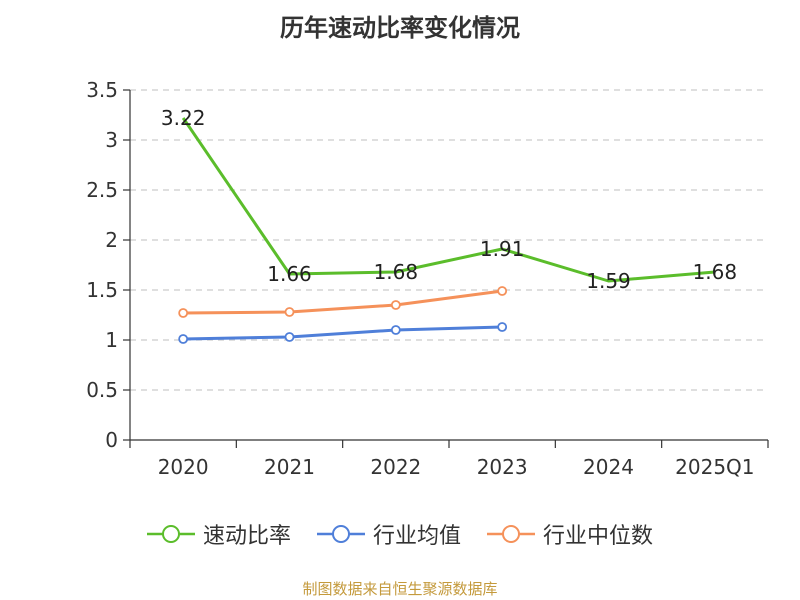 The image size is (800, 600). Describe the element at coordinates (102, 390) in the screenshot. I see `y-tick-label: 0.5` at that location.